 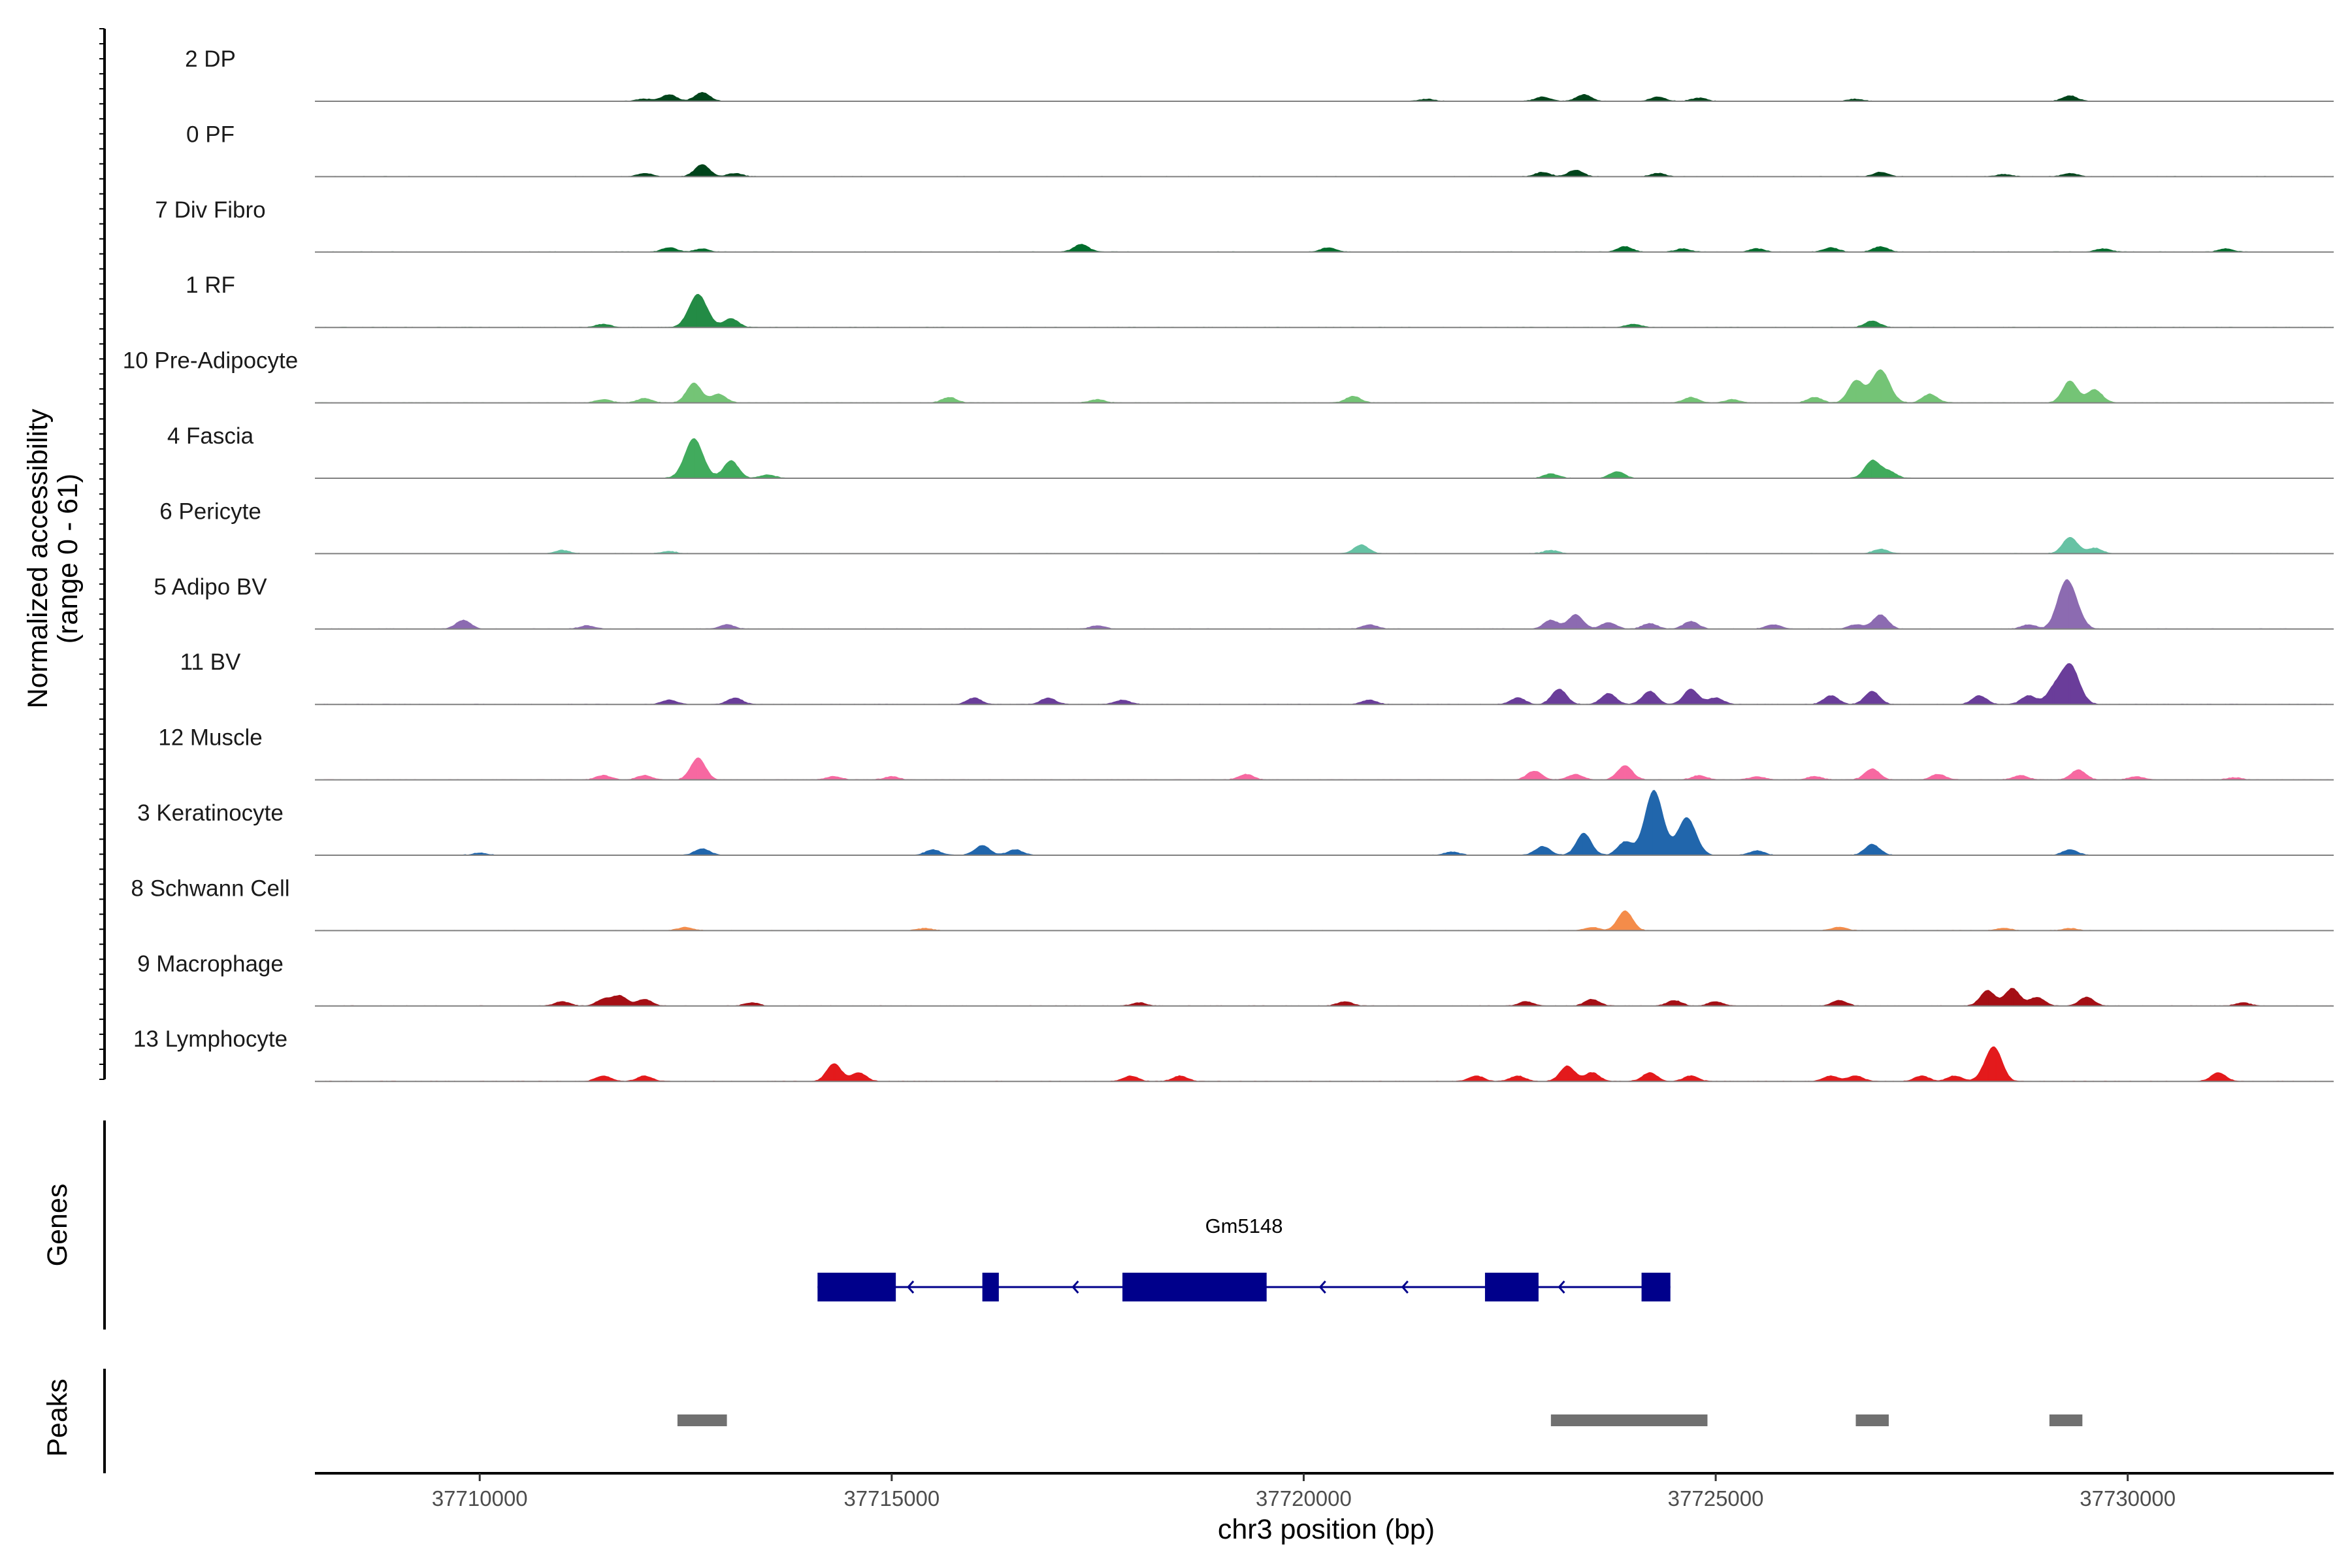 I want to click on track-label: 6 Pericyte, so click(x=210, y=511).